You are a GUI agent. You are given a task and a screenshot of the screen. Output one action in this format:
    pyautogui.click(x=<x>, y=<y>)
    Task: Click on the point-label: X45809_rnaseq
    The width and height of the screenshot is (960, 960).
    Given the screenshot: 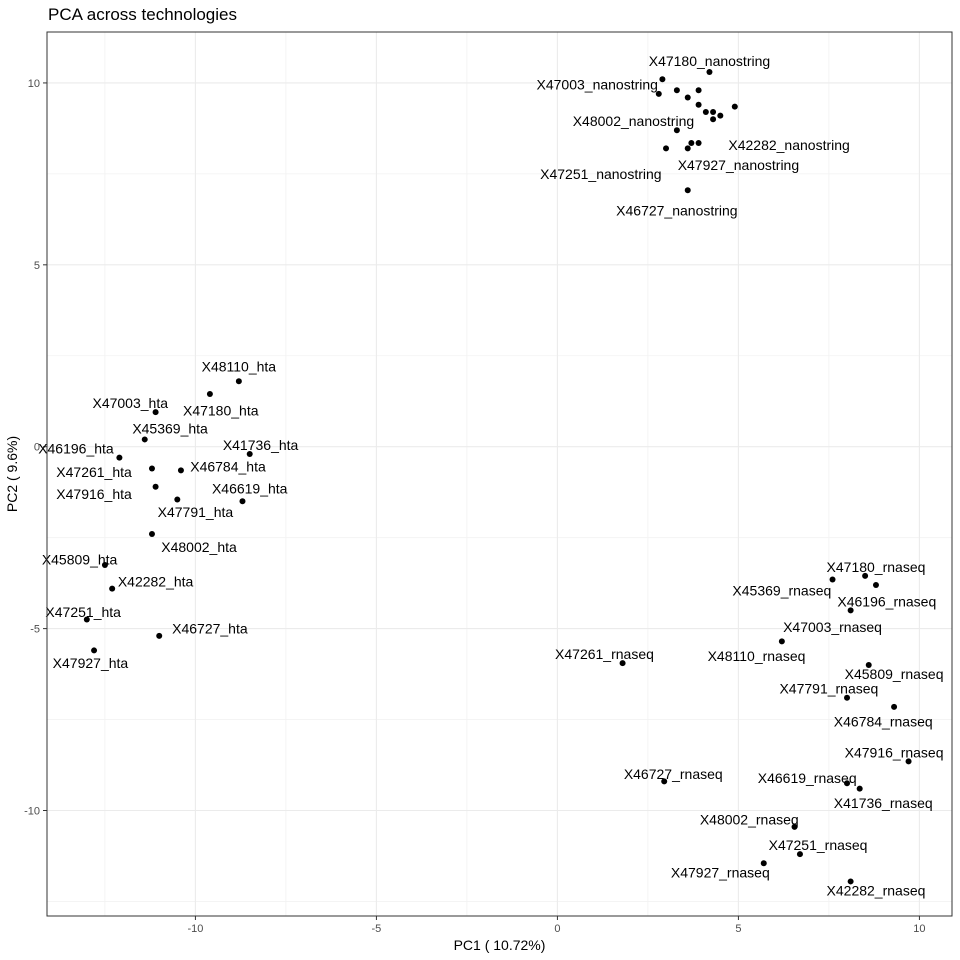 What is the action you would take?
    pyautogui.click(x=894, y=674)
    